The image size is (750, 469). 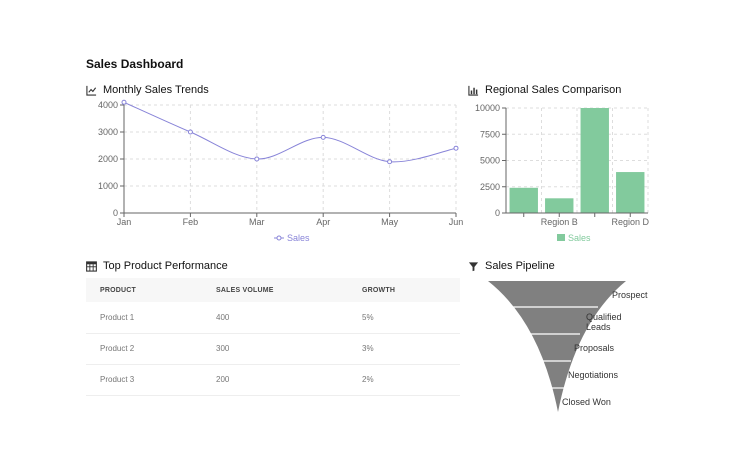 What do you see at coordinates (91, 90) in the screenshot?
I see `line-chart-icon` at bounding box center [91, 90].